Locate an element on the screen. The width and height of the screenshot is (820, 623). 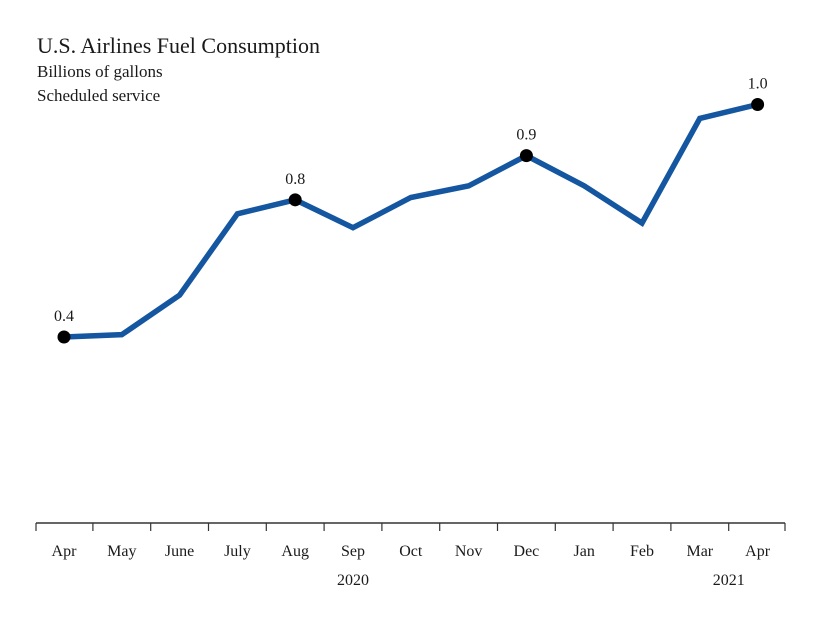
x-tick-label: Oct is located at coordinates (411, 551).